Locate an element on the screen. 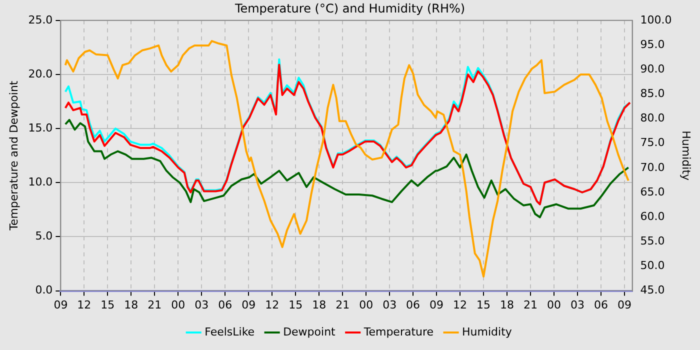  y2-tick-label: 45.0 is located at coordinates (652, 290).